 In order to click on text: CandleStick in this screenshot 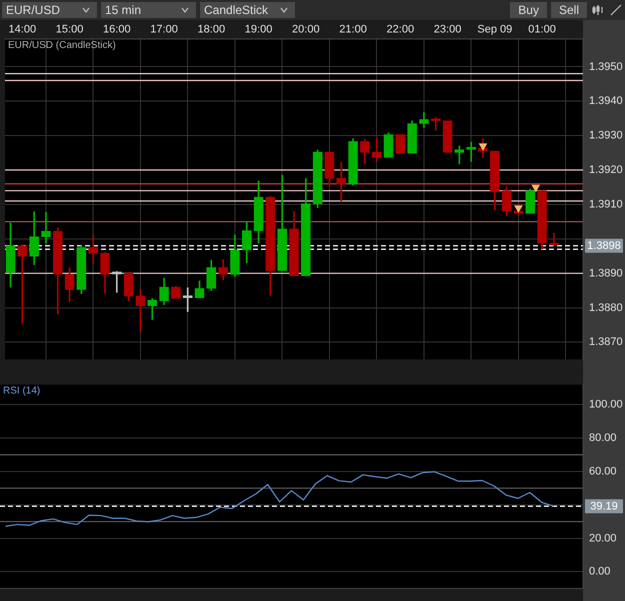, I will do `click(236, 10)`.